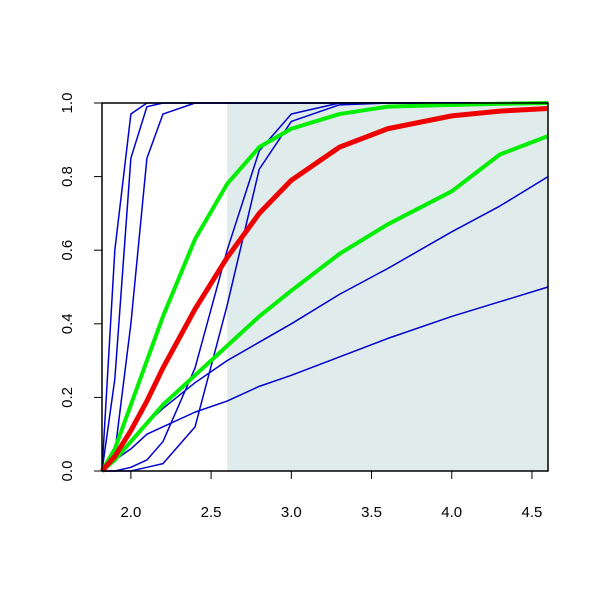 Image resolution: width=600 pixels, height=605 pixels. What do you see at coordinates (451, 512) in the screenshot?
I see `x-tick-label: 4.0` at bounding box center [451, 512].